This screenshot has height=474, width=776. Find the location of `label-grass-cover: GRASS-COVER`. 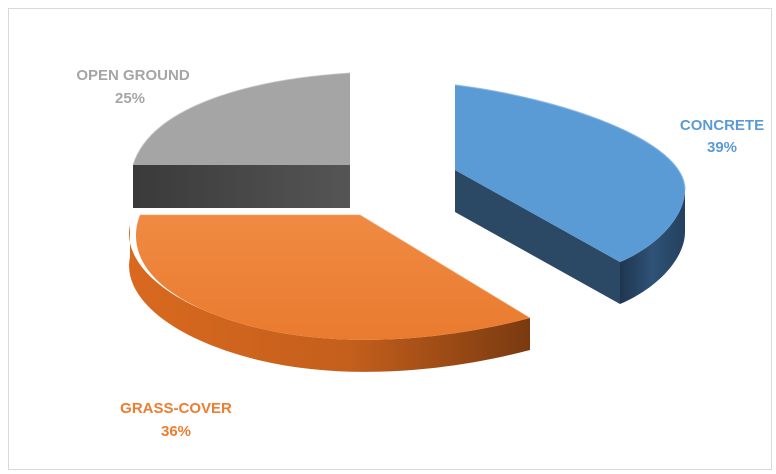

label-grass-cover: GRASS-COVER is located at coordinates (176, 408).